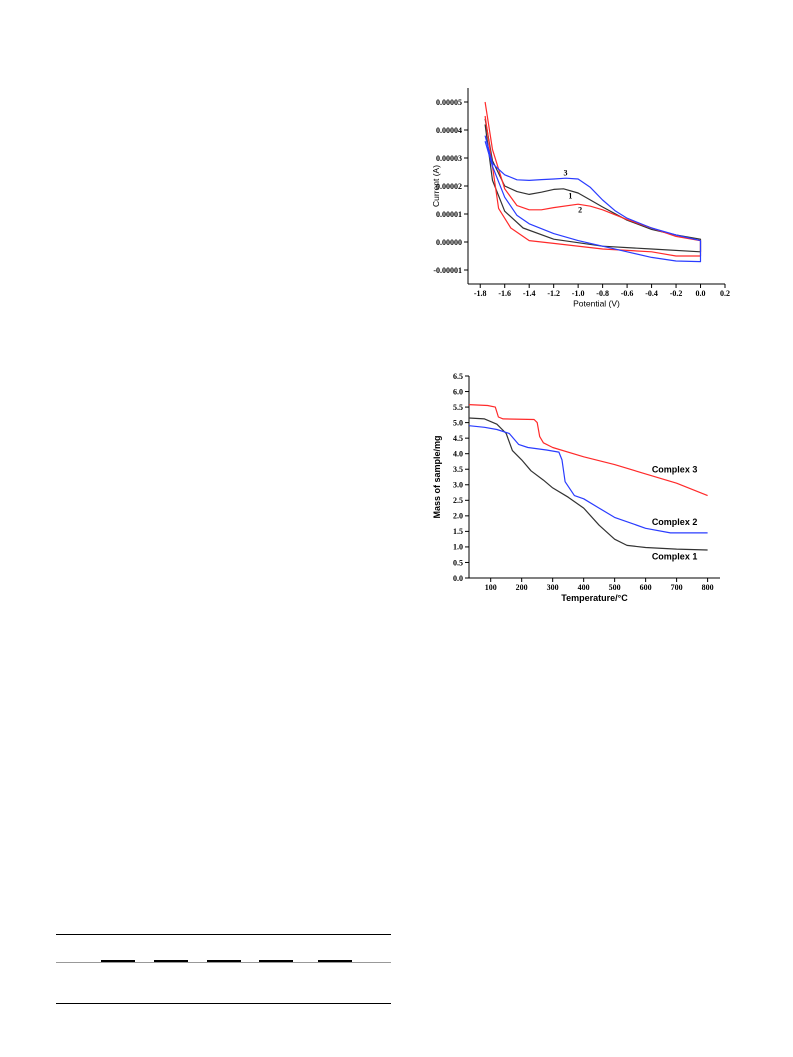 This screenshot has width=793, height=1057. I want to click on x-tick-label: -1.2, so click(553, 293).